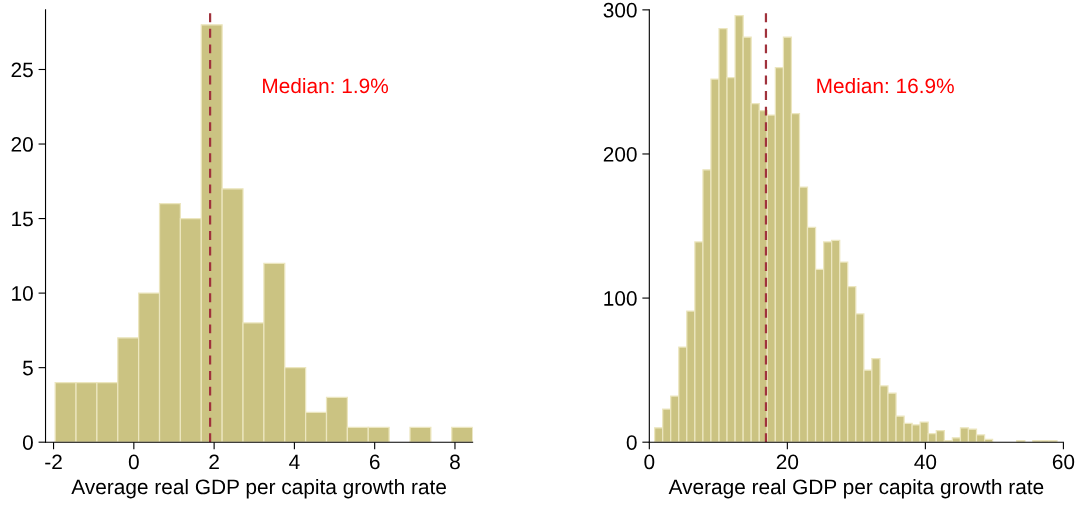 The image size is (1084, 519). Describe the element at coordinates (22, 219) in the screenshot. I see `y-tick-label: 15` at that location.